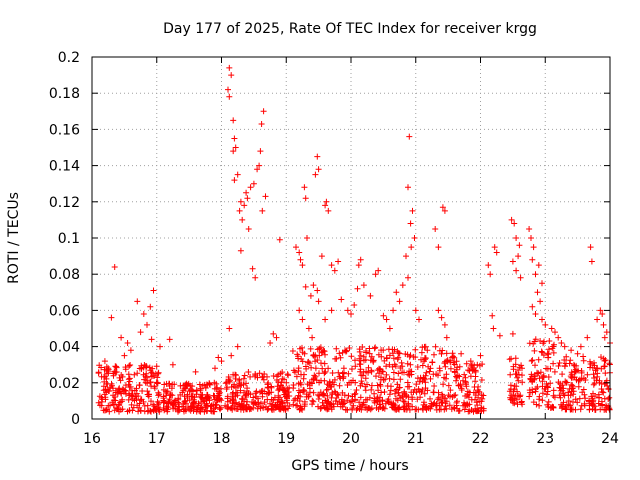 This screenshot has height=480, width=640. Describe the element at coordinates (416, 439) in the screenshot. I see `x-tick-label: 21` at that location.